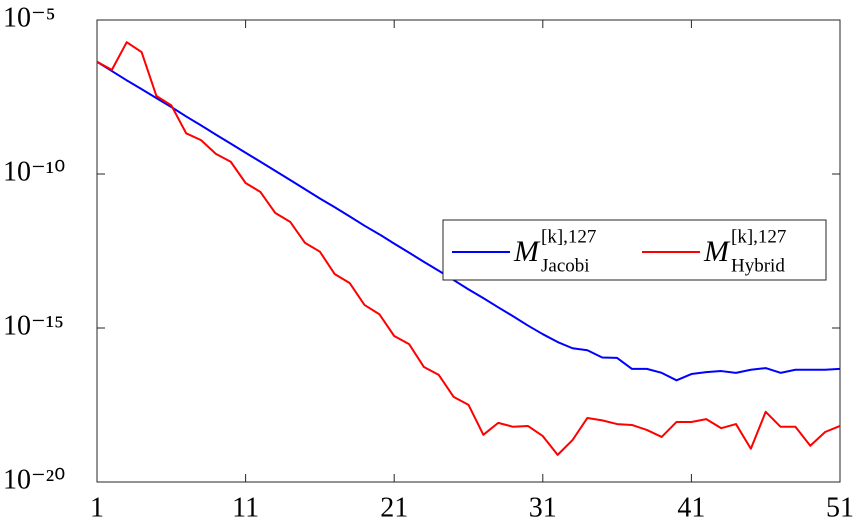 The image size is (859, 527). I want to click on y-tick-label: 10⁻¹⁵, so click(33, 325).